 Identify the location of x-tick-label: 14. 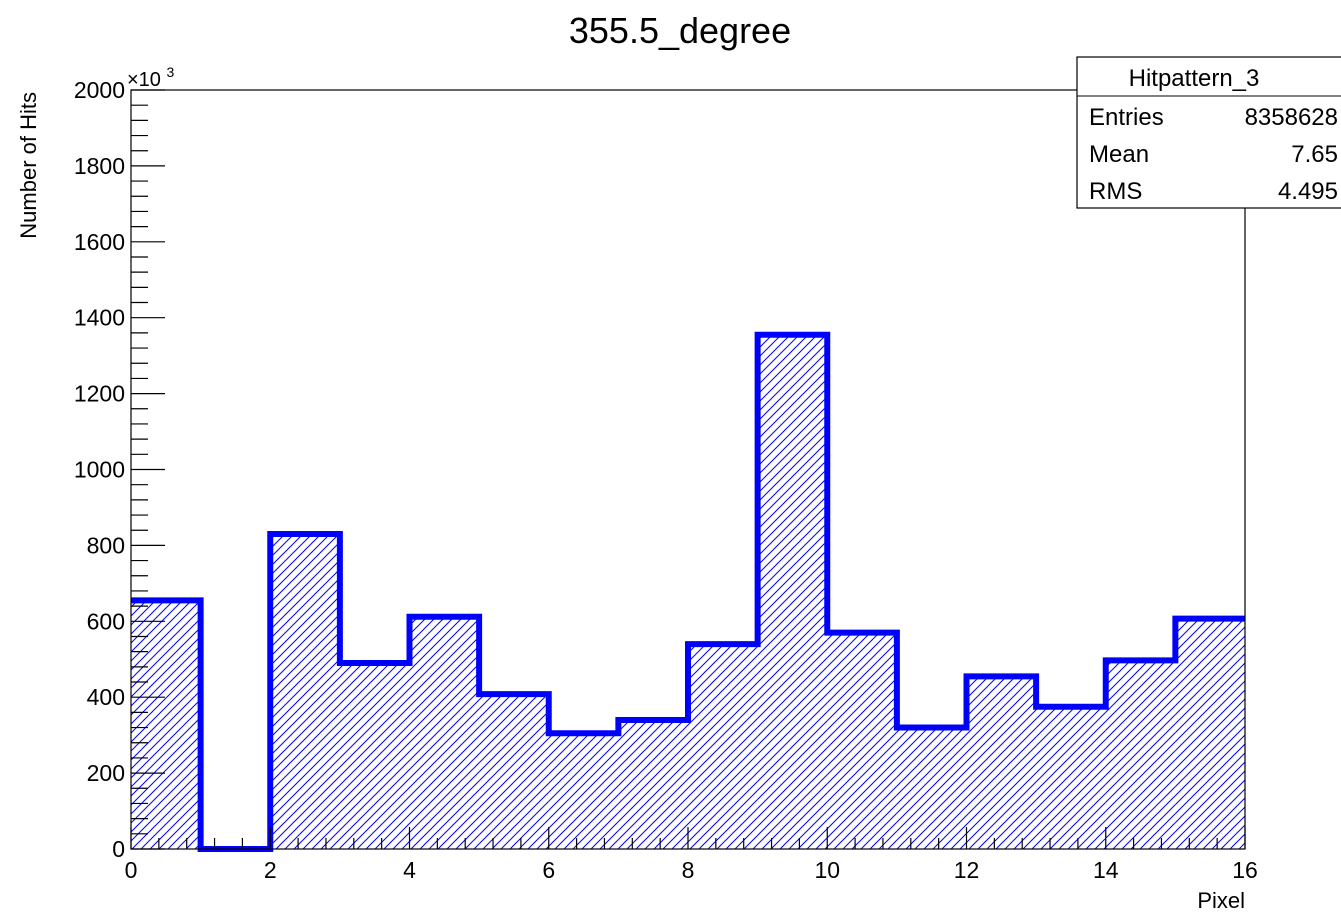
(1106, 870).